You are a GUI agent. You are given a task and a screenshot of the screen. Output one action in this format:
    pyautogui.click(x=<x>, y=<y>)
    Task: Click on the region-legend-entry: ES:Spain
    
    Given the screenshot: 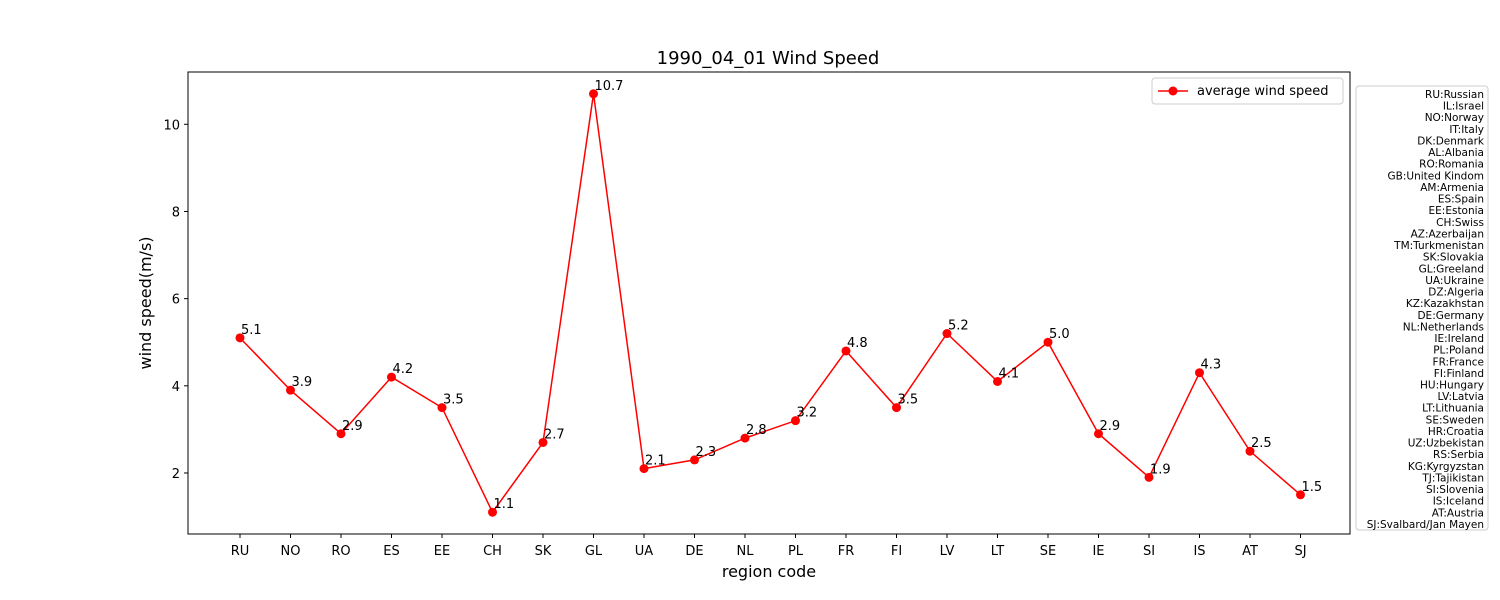 What is the action you would take?
    pyautogui.click(x=1461, y=200)
    